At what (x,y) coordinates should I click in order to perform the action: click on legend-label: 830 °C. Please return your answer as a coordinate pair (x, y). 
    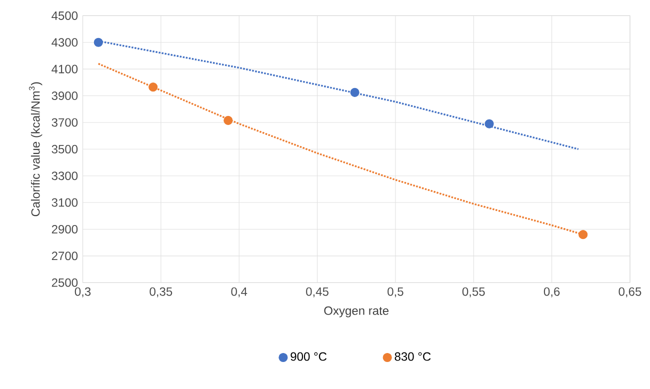
    Looking at the image, I should click on (412, 356).